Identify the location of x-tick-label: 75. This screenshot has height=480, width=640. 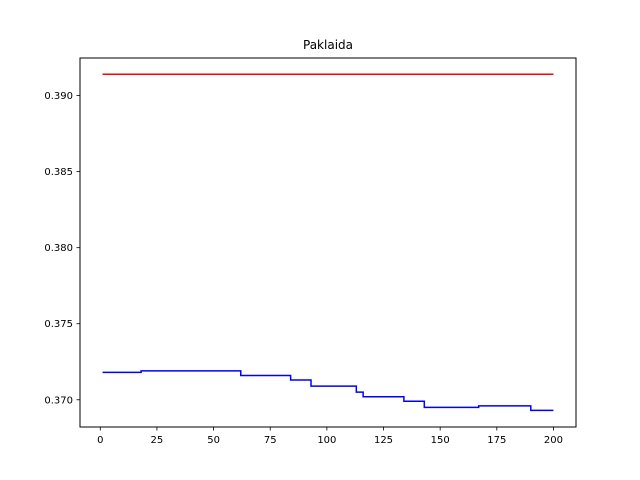
(270, 440).